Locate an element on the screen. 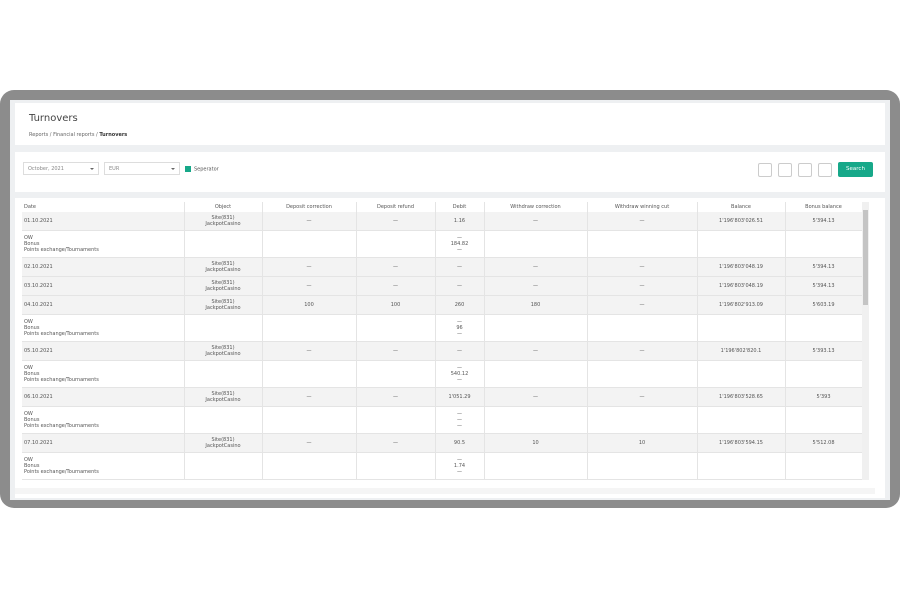 The height and width of the screenshot is (600, 900). detail-row: OW Bonus Points exchange/Tournaments —96— is located at coordinates (442, 328).